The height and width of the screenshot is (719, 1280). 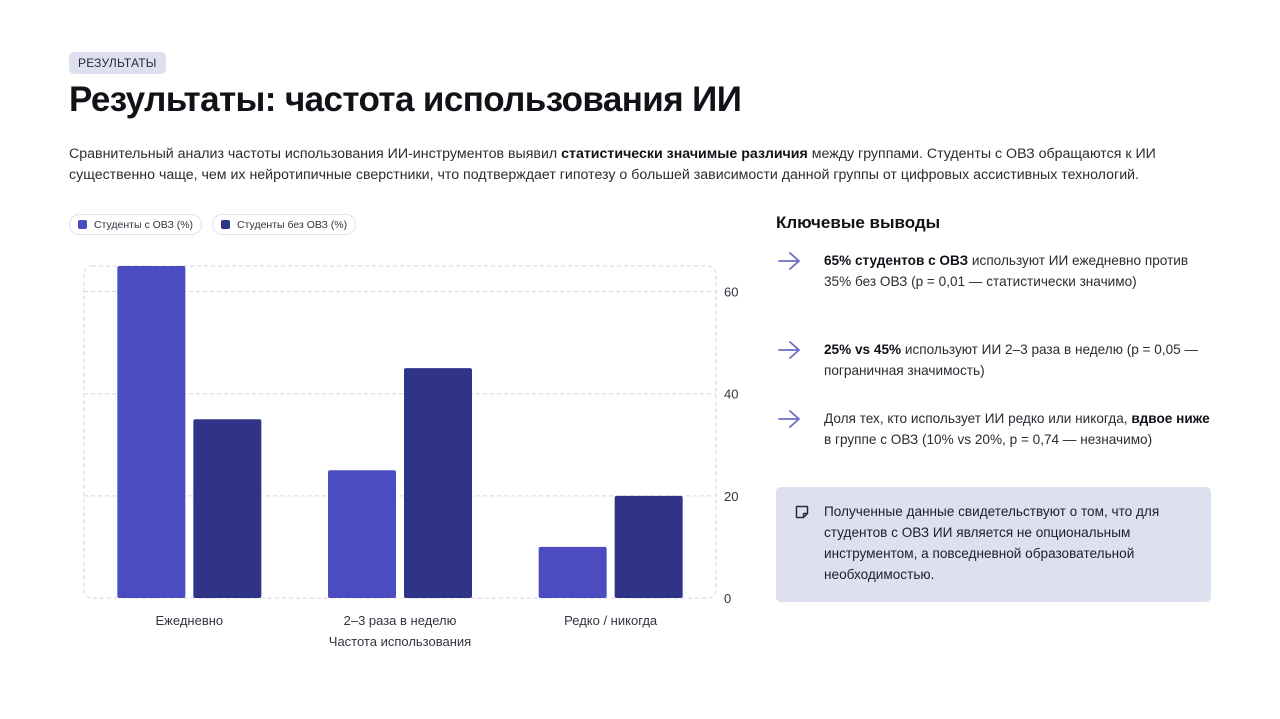 What do you see at coordinates (809, 551) in the screenshot?
I see `sticky-note-icon` at bounding box center [809, 551].